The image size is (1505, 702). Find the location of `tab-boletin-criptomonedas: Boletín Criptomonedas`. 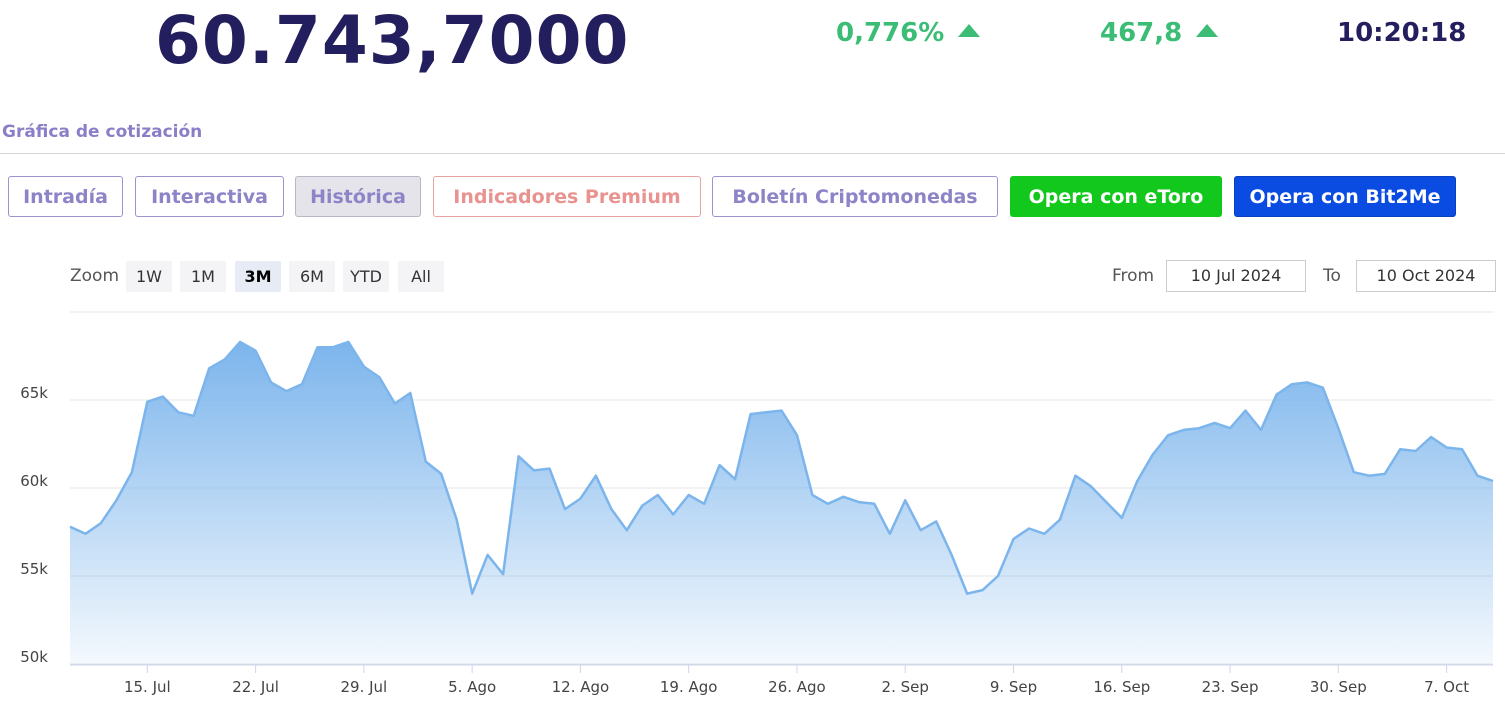

tab-boletin-criptomonedas: Boletín Criptomonedas is located at coordinates (855, 196).